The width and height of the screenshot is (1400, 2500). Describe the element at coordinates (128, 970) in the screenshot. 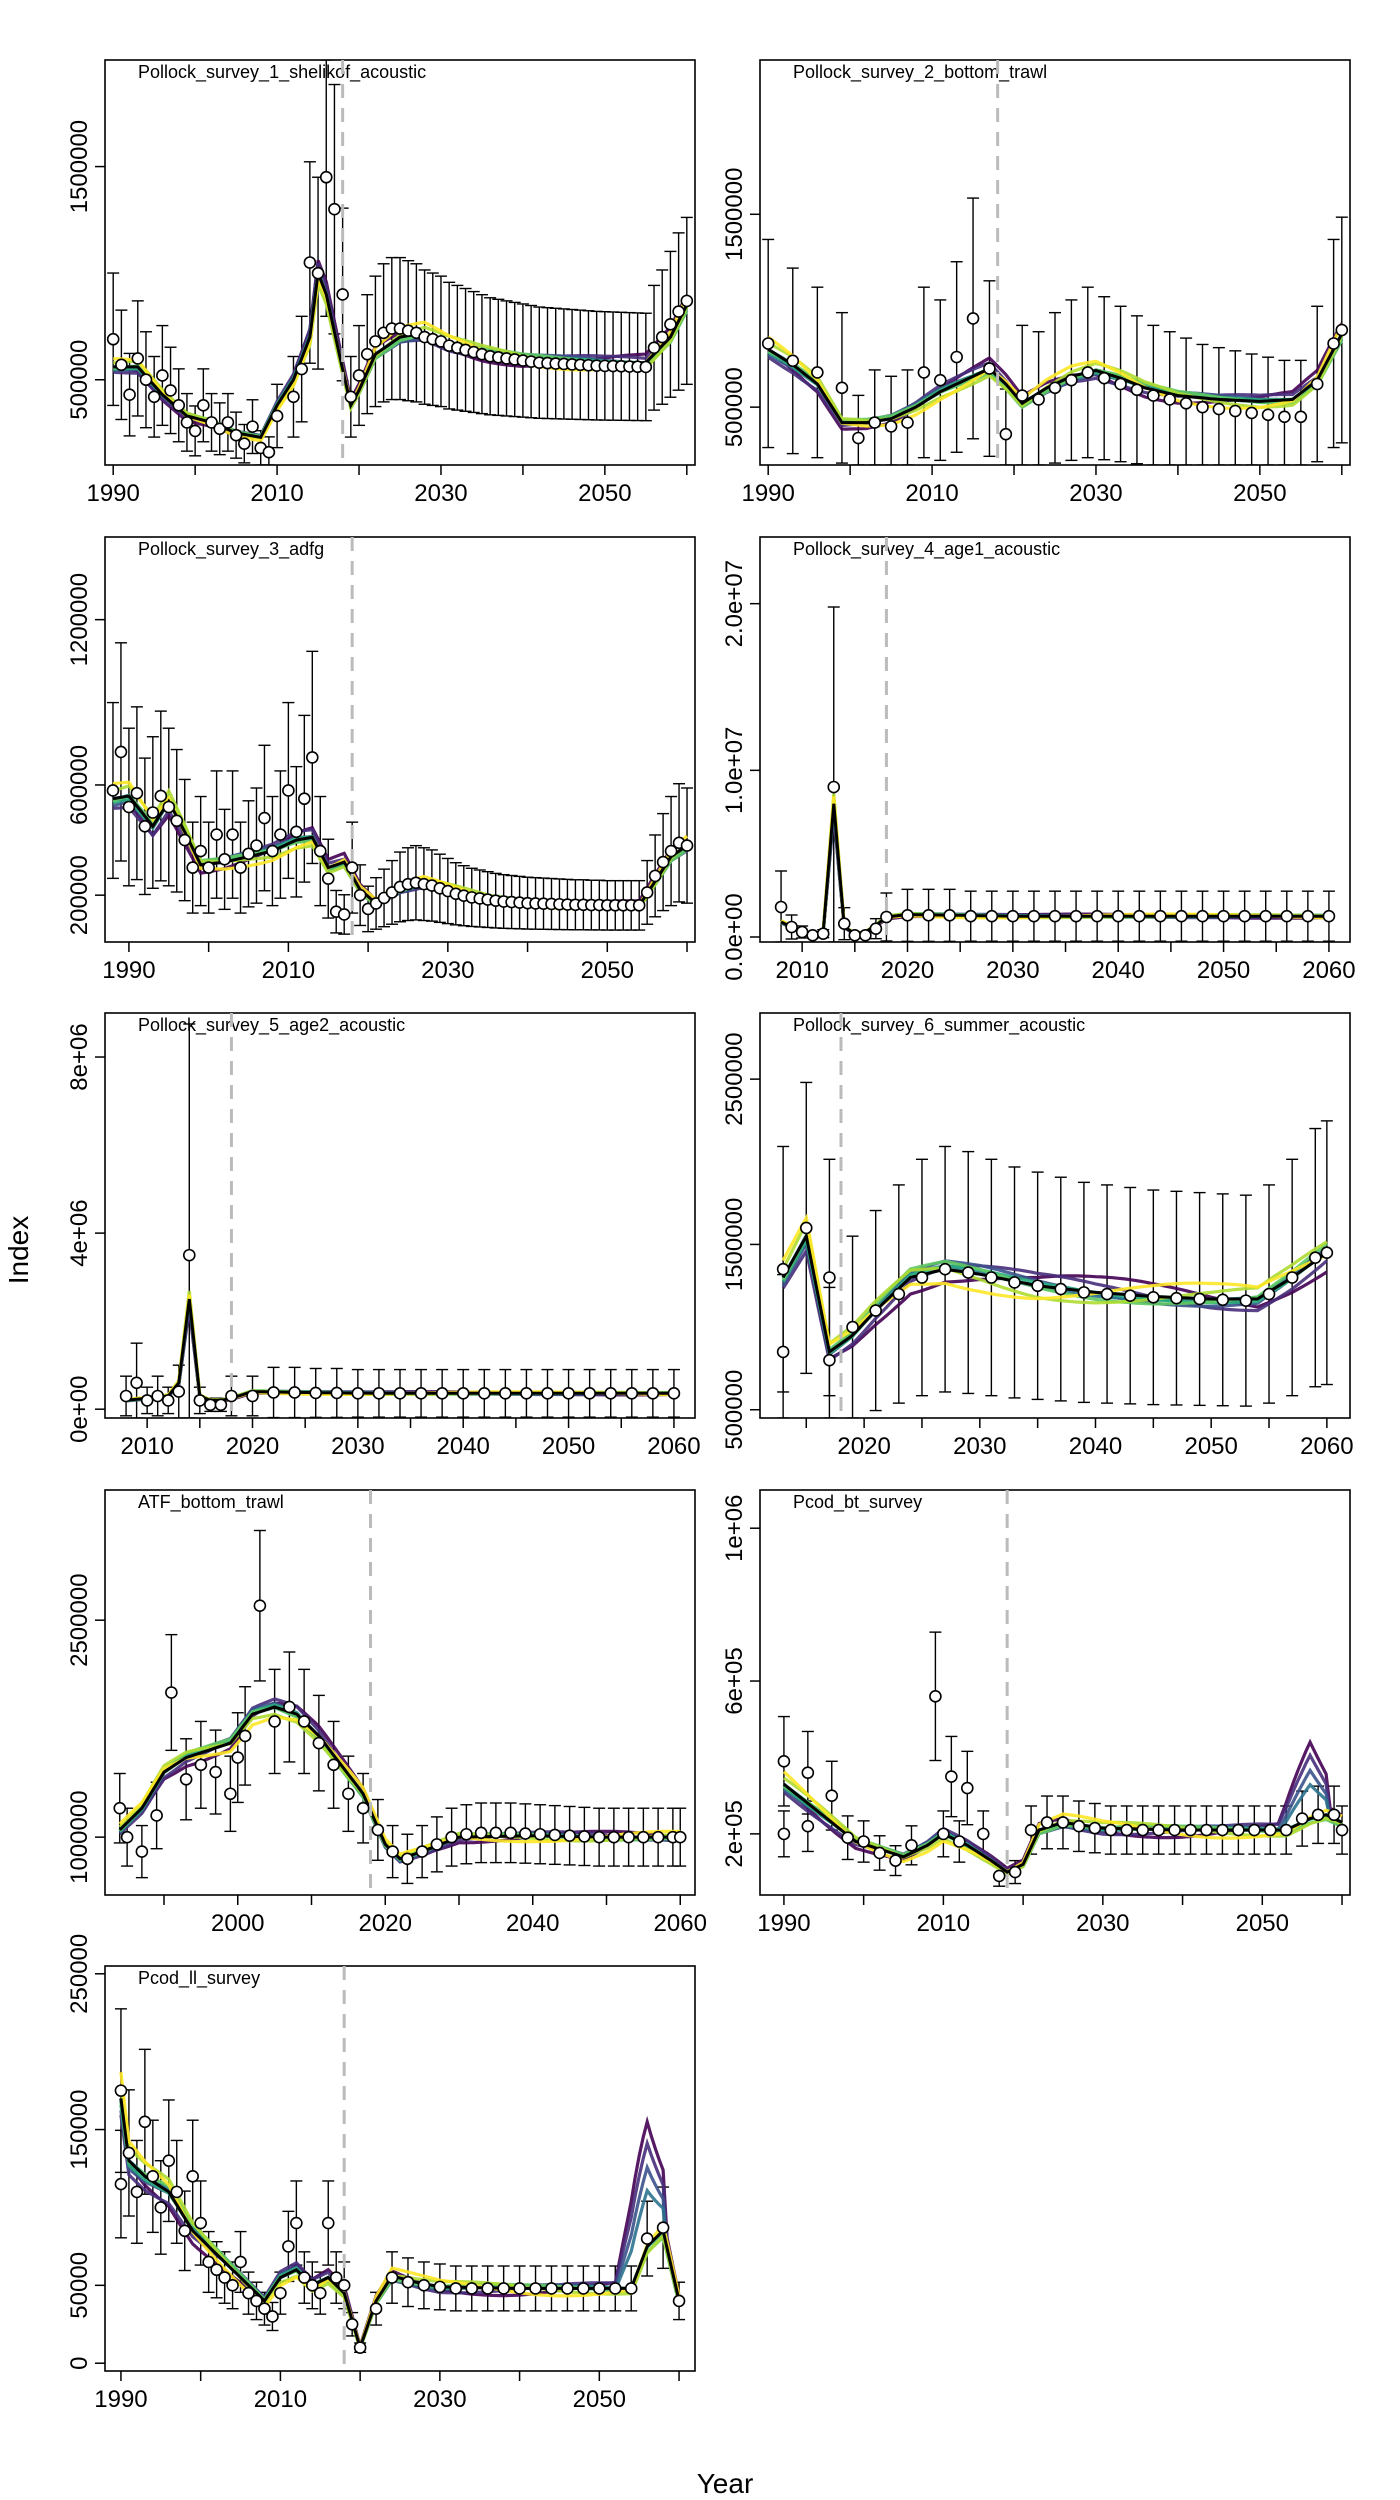

I see `x-tick-label: 1990` at that location.